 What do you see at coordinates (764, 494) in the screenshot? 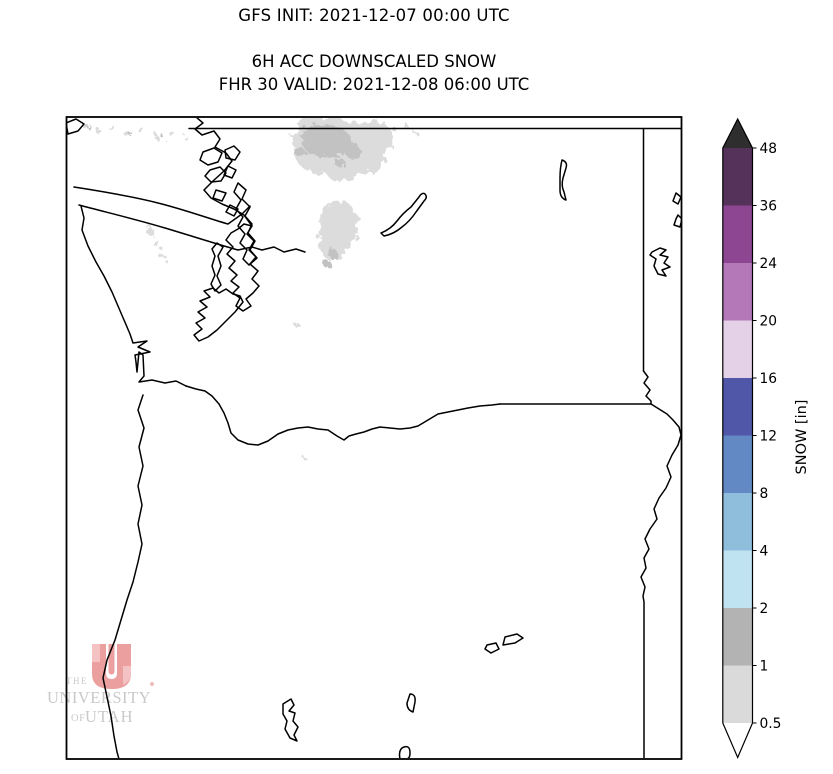
I see `cb-tick-8: 8` at bounding box center [764, 494].